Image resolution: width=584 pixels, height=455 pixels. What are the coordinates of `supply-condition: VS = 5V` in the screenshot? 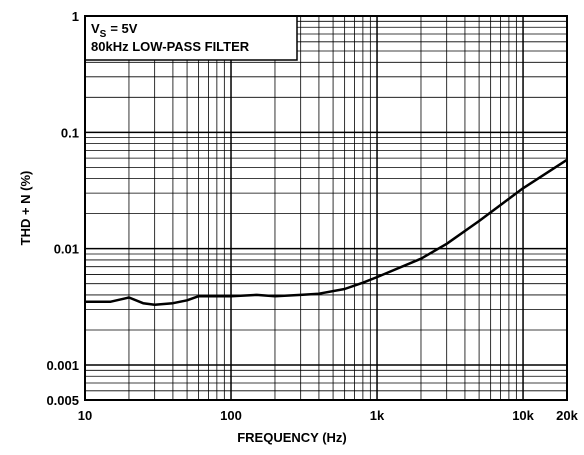 It's located at (114, 30).